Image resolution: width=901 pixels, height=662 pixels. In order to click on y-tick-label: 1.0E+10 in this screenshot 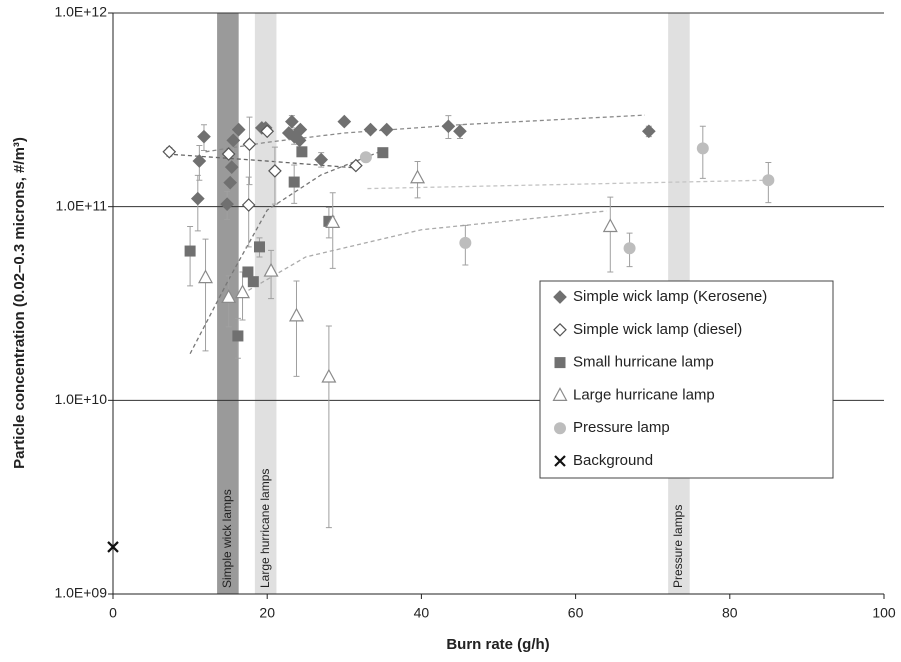, I will do `click(80, 399)`.